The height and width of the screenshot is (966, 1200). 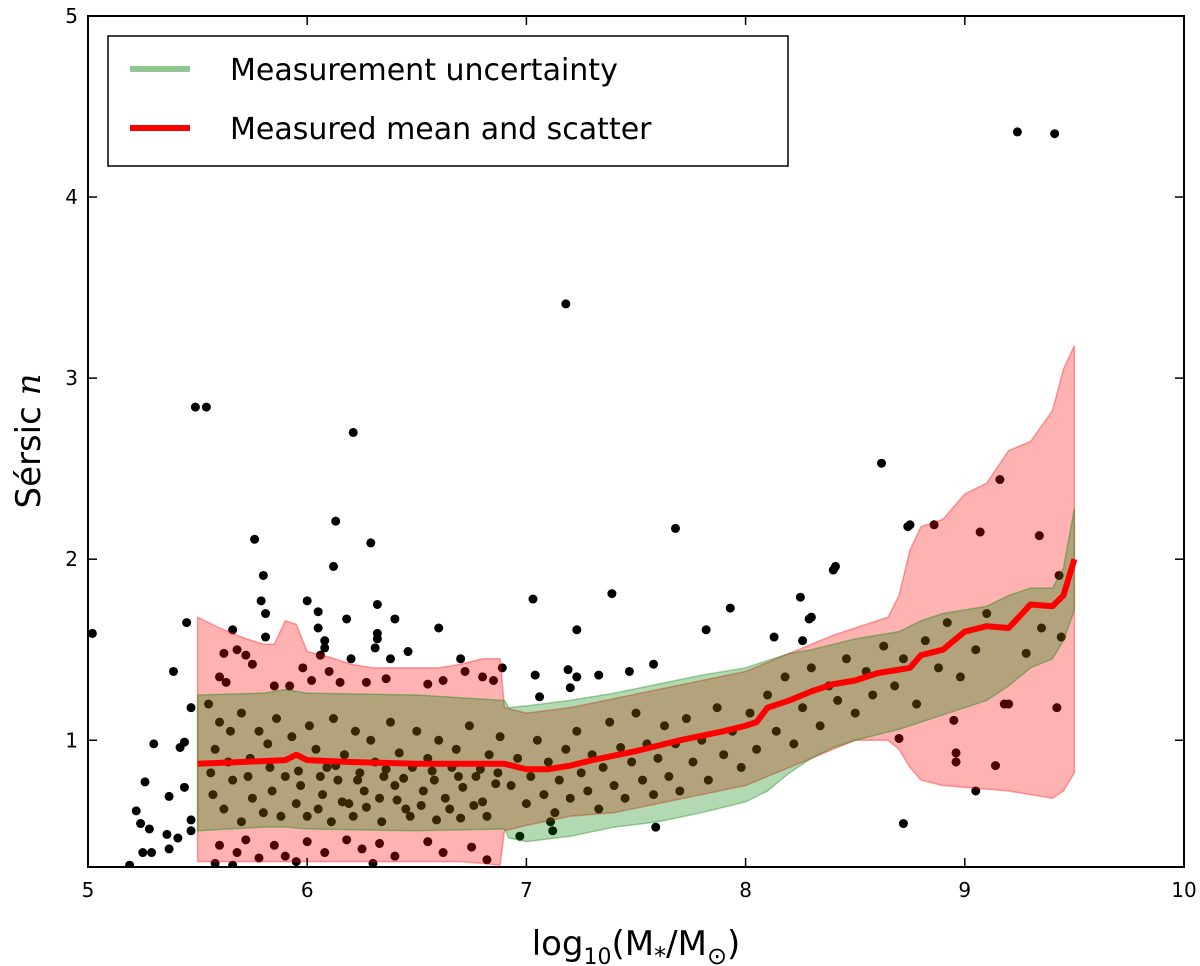 I want to click on x-axis-label: log10(M*/M⊙), so click(x=636, y=945).